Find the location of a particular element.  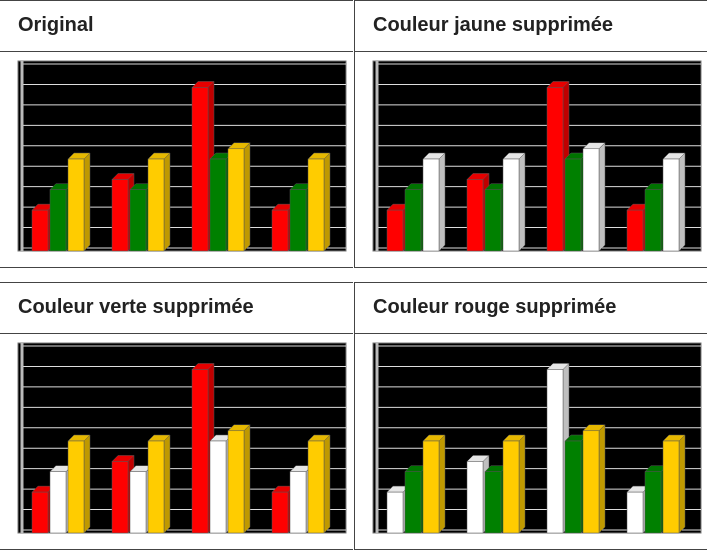

panel-title: Couleur jaune supprimée is located at coordinates (493, 25).